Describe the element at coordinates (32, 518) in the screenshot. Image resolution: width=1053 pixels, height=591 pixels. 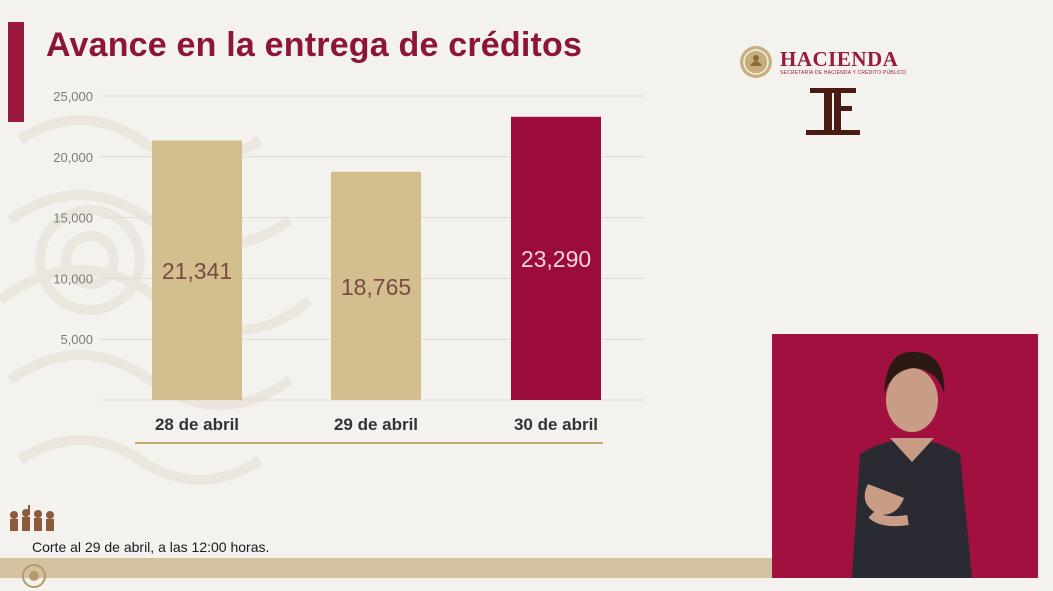
I see `historic-figures-icon` at that location.